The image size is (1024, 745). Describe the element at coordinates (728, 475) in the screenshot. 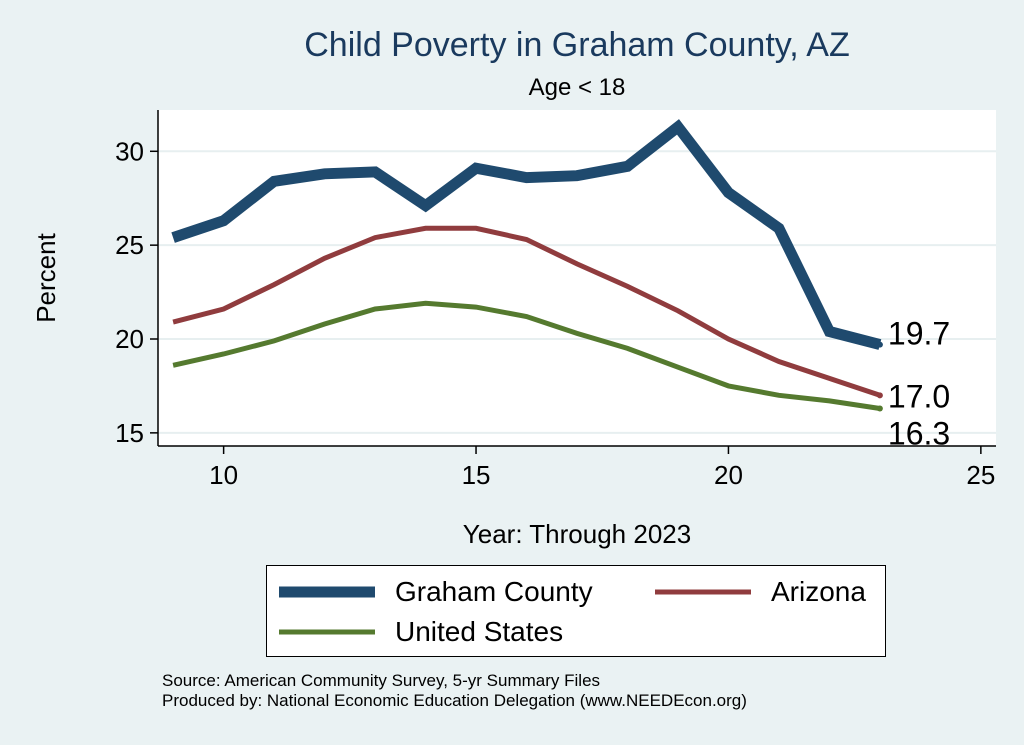

I see `x-tick-label-20: 20` at that location.